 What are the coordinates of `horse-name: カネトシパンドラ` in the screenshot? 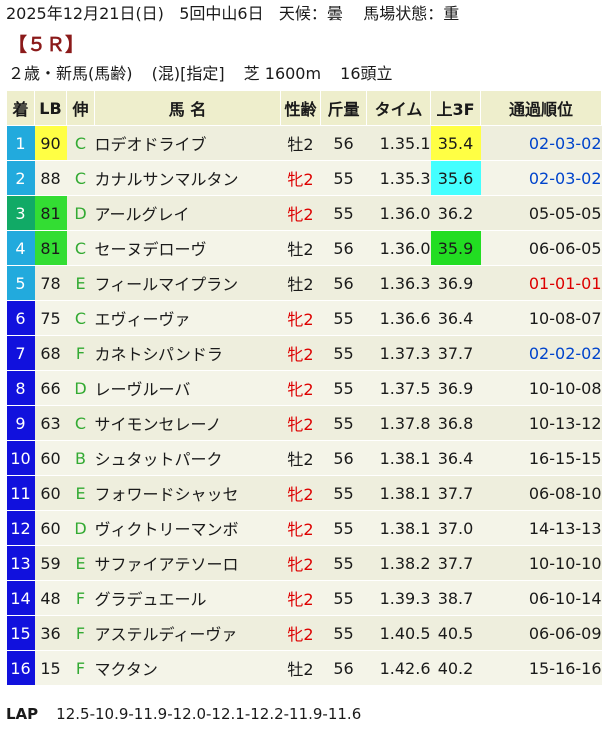 It's located at (187, 353).